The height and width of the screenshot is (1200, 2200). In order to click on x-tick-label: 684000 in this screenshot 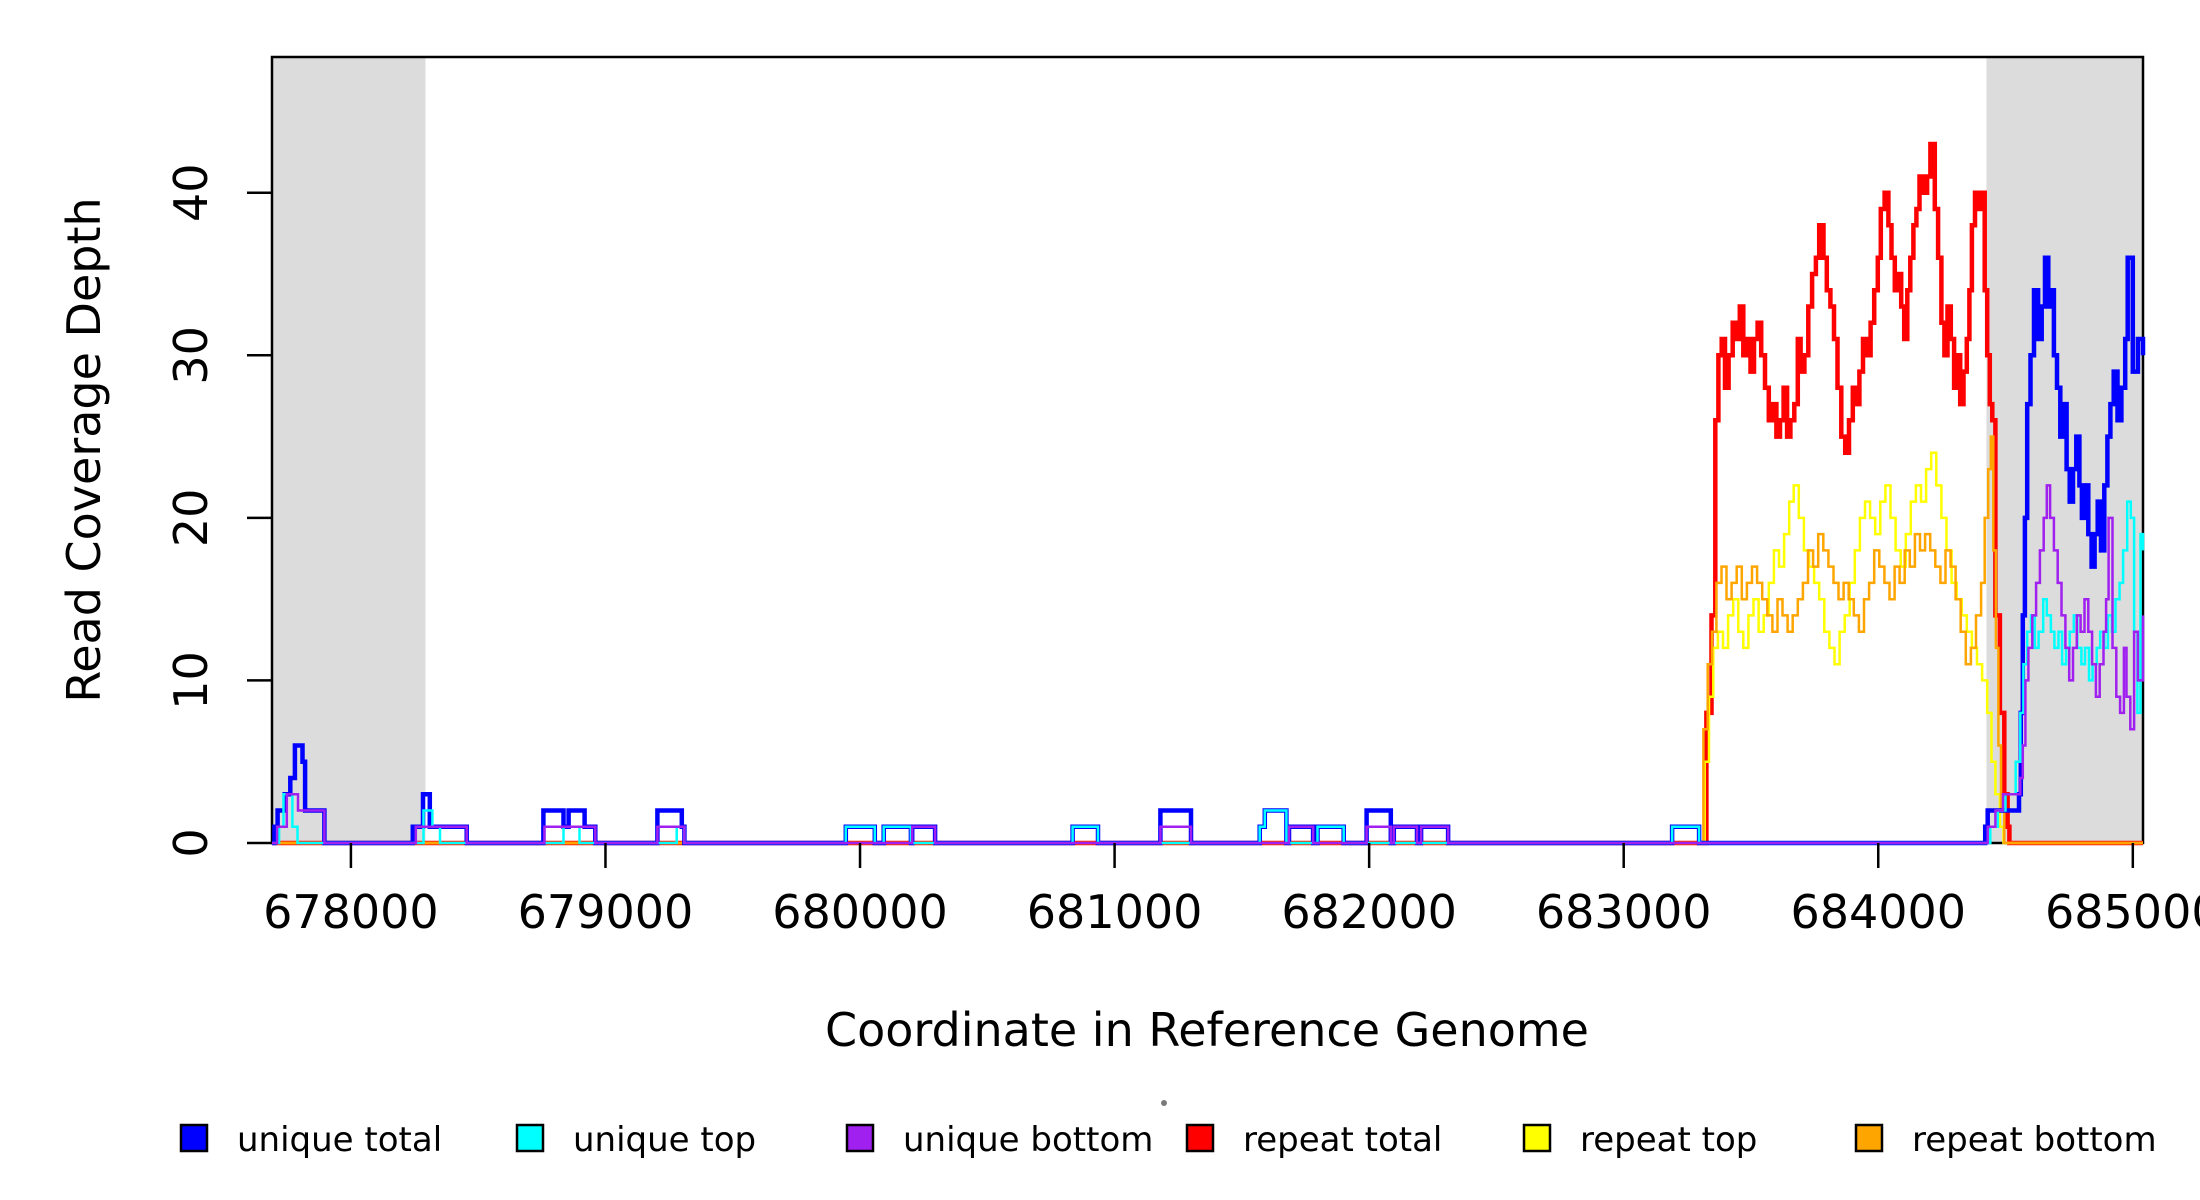, I will do `click(1878, 912)`.